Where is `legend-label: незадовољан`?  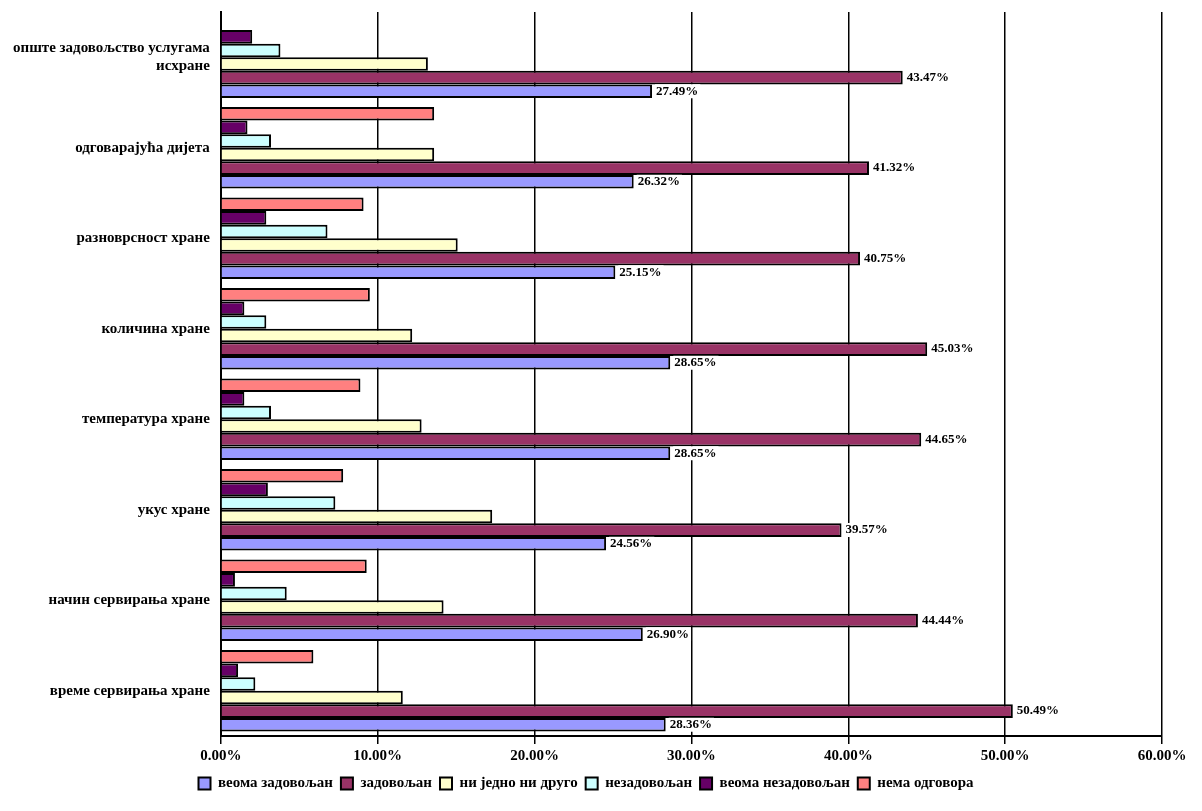
legend-label: незадовољан is located at coordinates (649, 782).